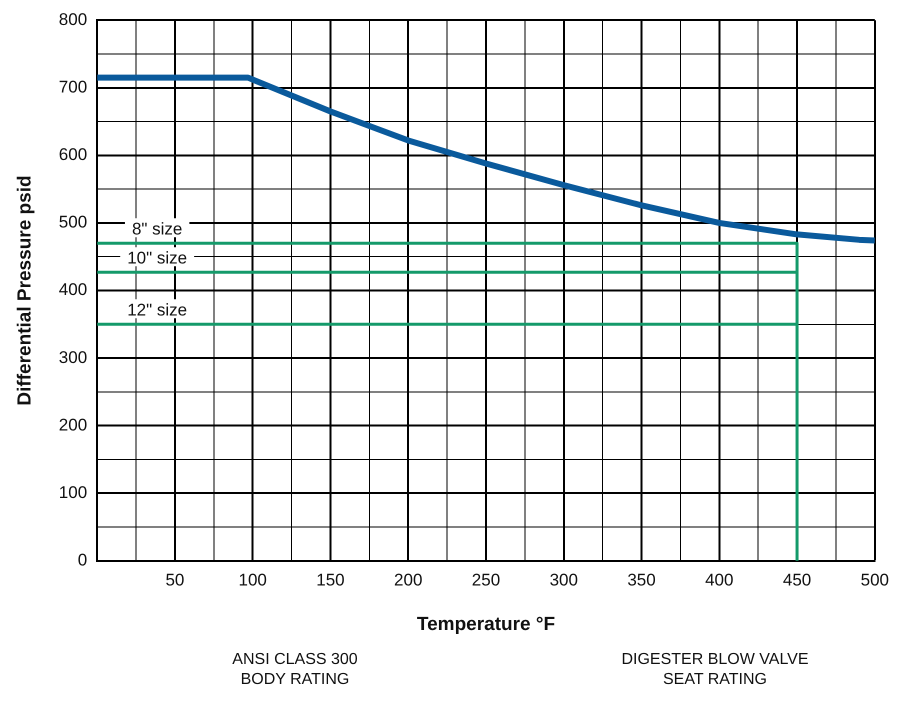 Image resolution: width=899 pixels, height=719 pixels. I want to click on y-tick-label: 500, so click(73, 222).